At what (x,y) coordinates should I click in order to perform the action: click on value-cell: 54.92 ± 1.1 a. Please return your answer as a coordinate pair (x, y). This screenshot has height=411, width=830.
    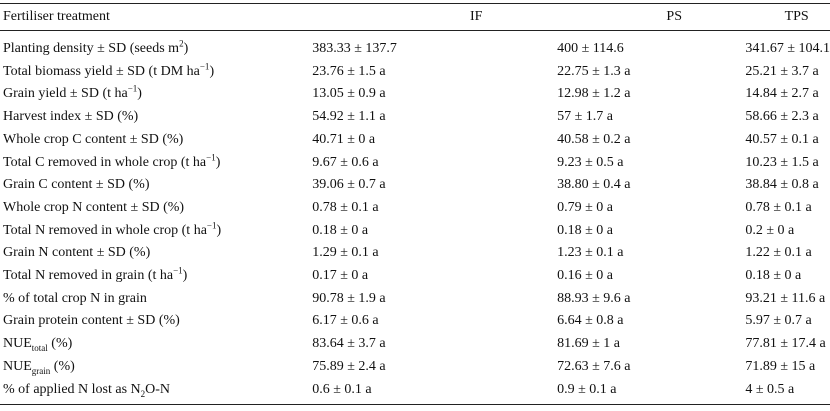
    Looking at the image, I should click on (349, 117).